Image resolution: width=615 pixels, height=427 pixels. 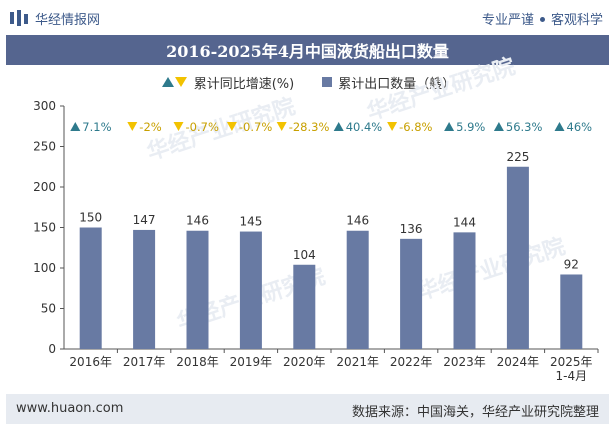 I want to click on x-tick-label: 2023年, so click(x=464, y=362).